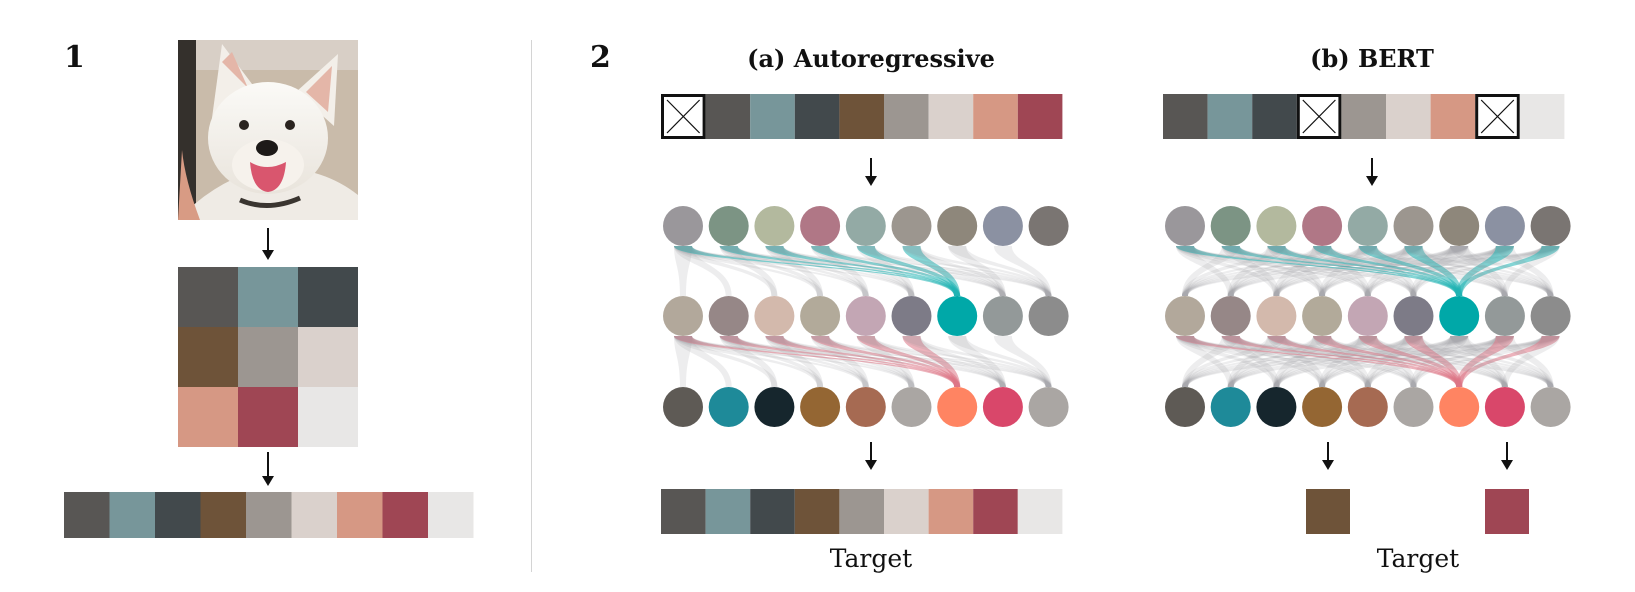  What do you see at coordinates (531, 306) in the screenshot?
I see `panel-divider` at bounding box center [531, 306].